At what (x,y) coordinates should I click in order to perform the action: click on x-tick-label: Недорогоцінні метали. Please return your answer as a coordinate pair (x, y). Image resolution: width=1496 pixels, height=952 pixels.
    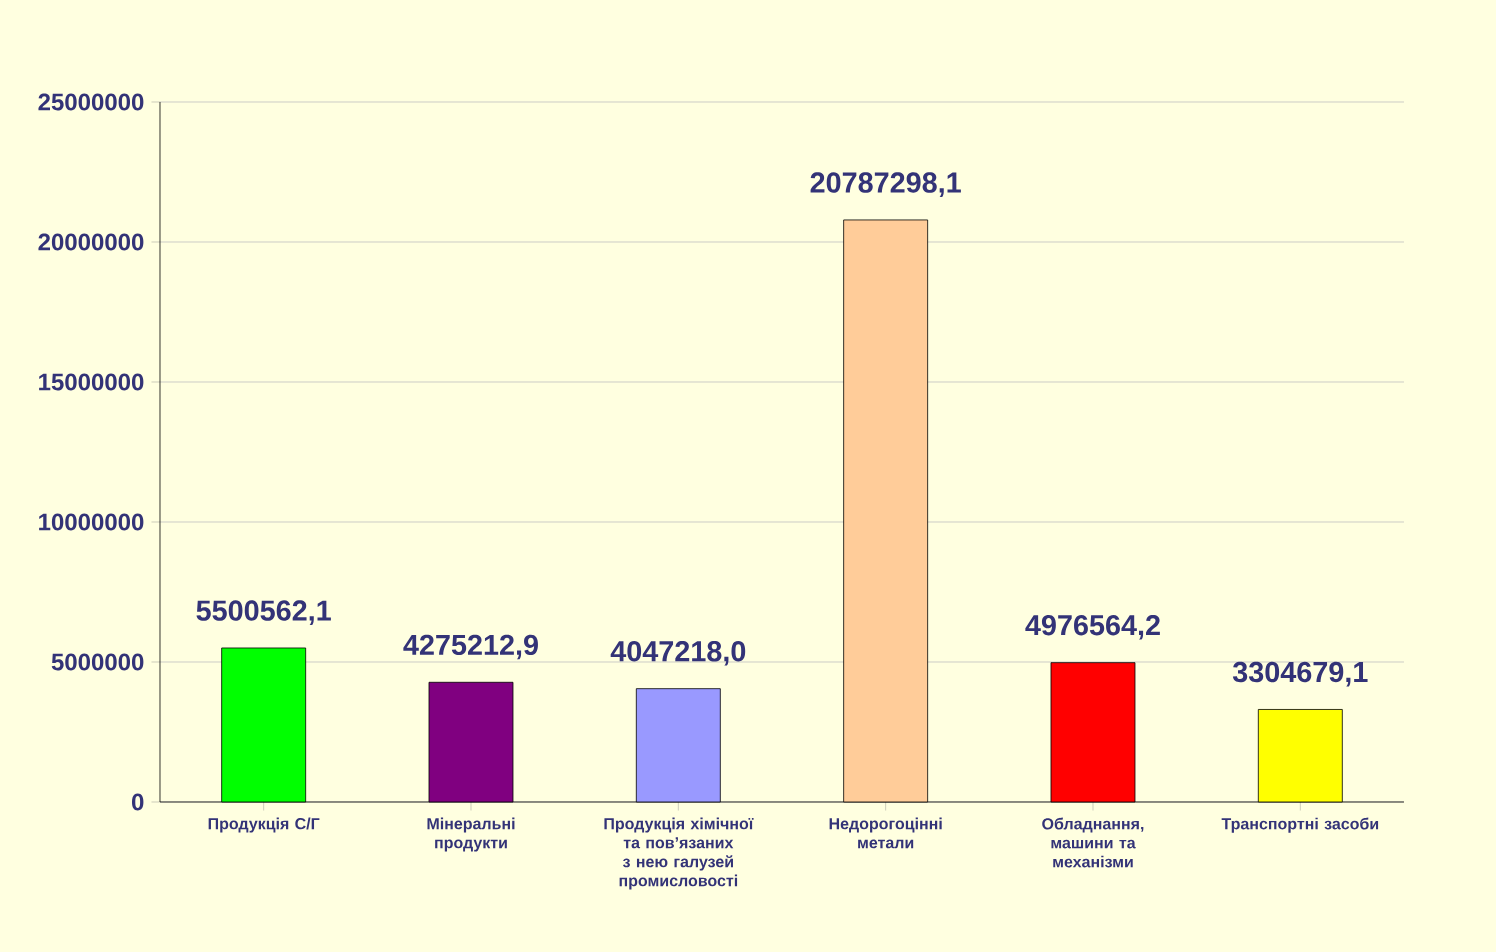
    Looking at the image, I should click on (885, 833).